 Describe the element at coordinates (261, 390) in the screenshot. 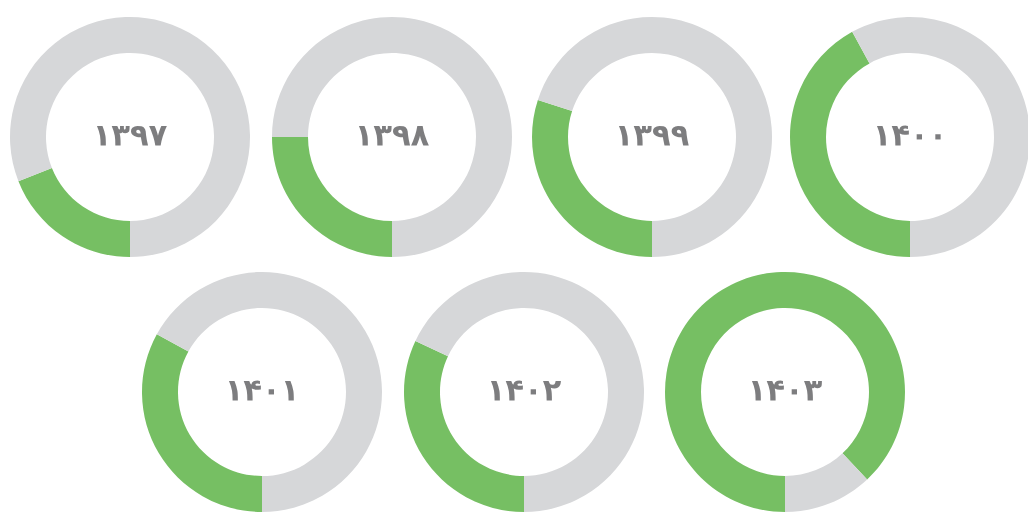

I see `text: ۱۴۰۱` at that location.